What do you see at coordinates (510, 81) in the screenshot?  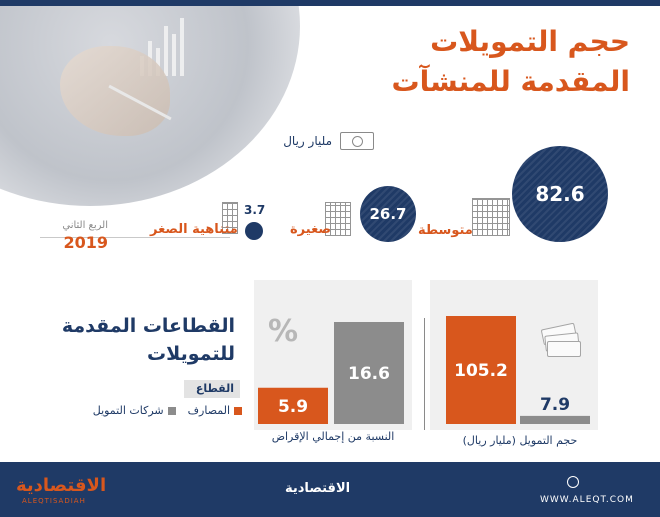 I see `title-line-2: المقدمة للمنشآت` at bounding box center [510, 81].